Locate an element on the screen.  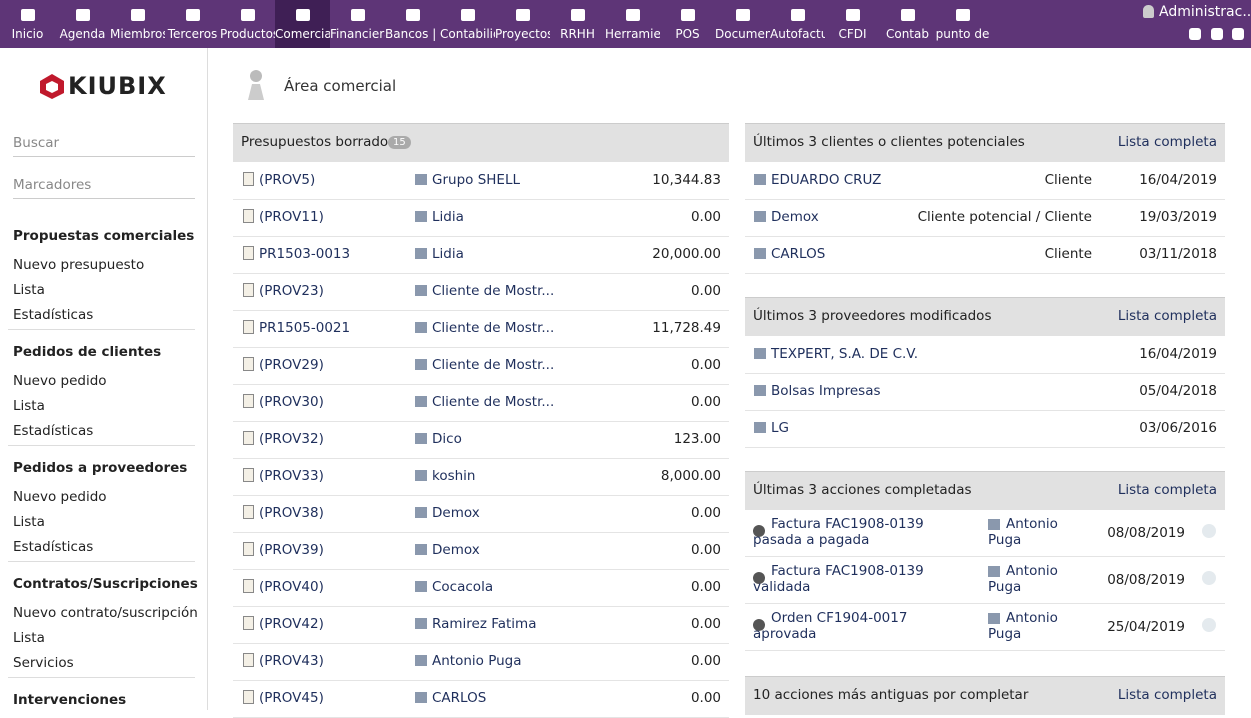
company: Grupo SHELL is located at coordinates (476, 180).